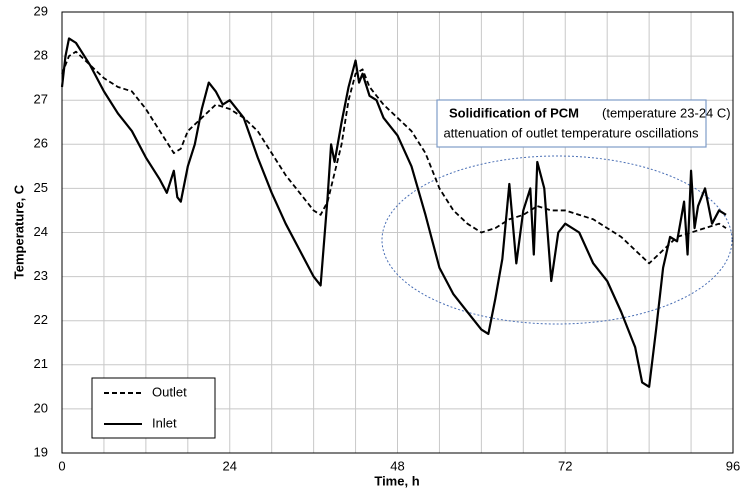 The image size is (750, 493). Describe the element at coordinates (230, 465) in the screenshot. I see `x-tick-label: 24` at that location.